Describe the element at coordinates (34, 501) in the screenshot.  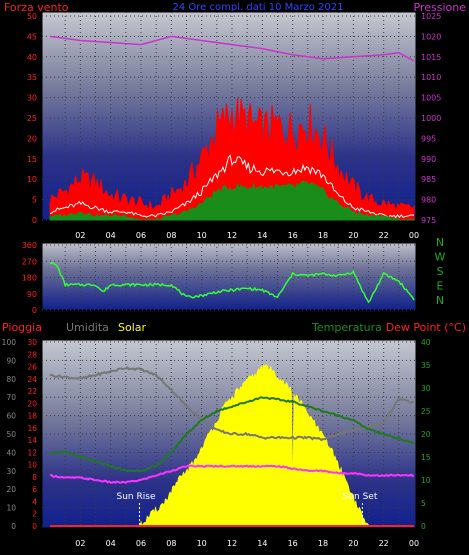
I see `rain-tick-label: 4` at that location.